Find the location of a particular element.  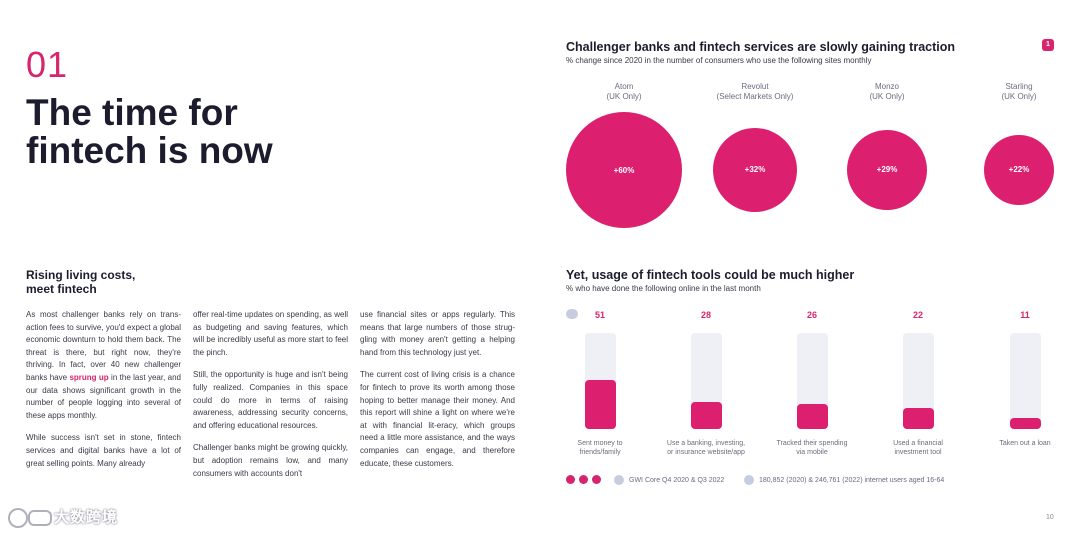

bar-value-label: 51 is located at coordinates (599, 315).